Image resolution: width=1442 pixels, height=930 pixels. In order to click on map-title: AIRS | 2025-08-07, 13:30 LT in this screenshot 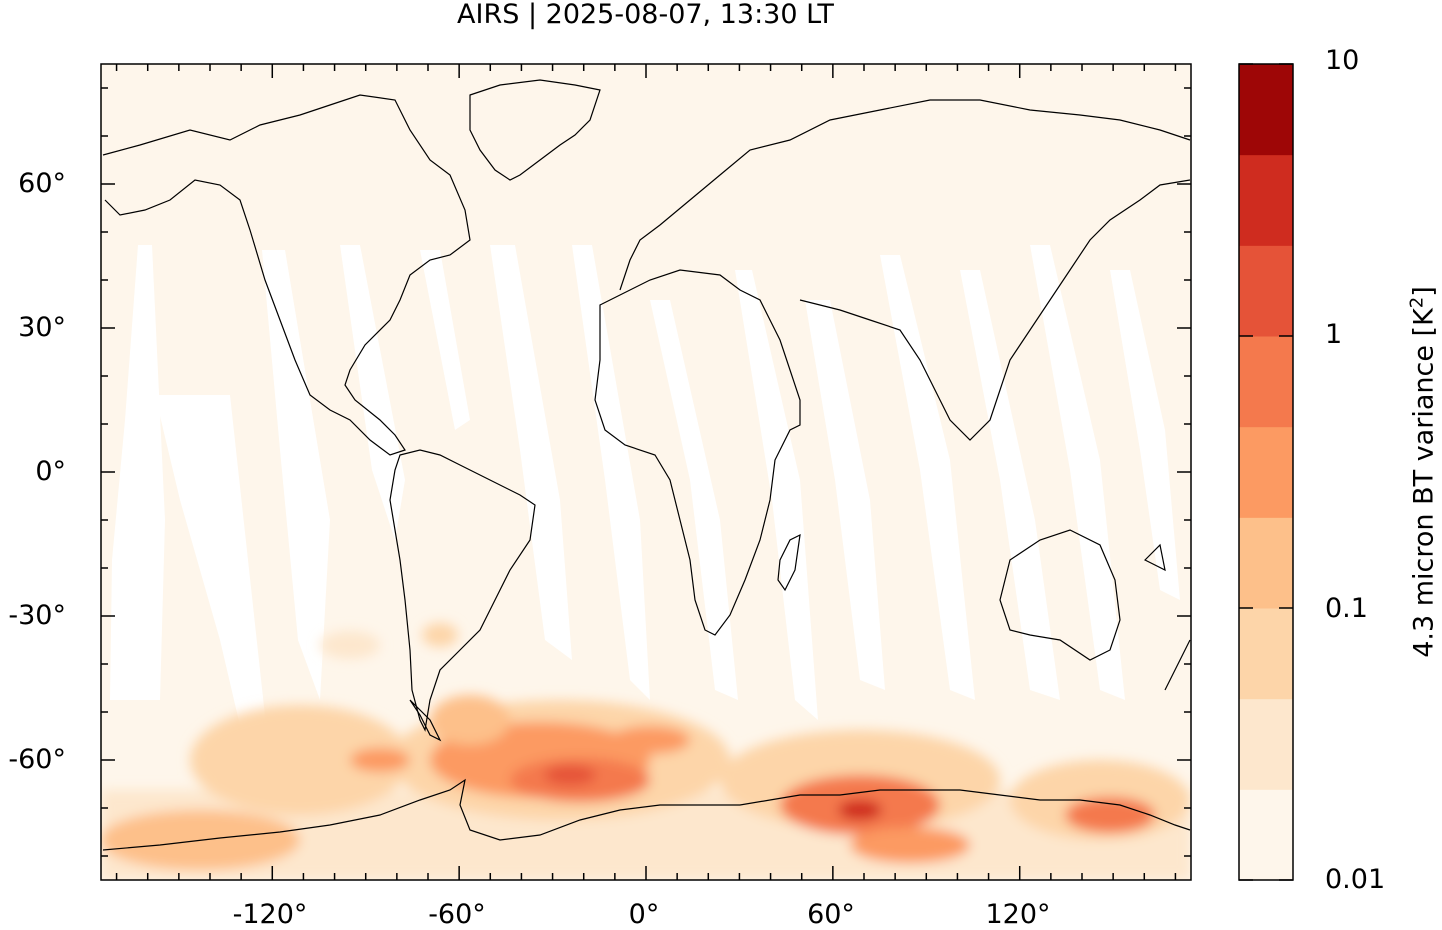, I will do `click(645, 15)`.